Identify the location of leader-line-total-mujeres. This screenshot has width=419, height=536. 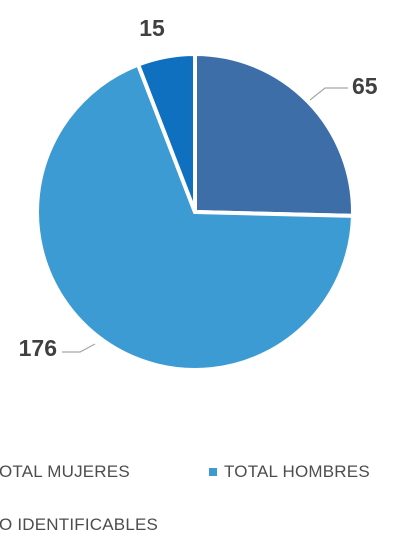
(328, 94).